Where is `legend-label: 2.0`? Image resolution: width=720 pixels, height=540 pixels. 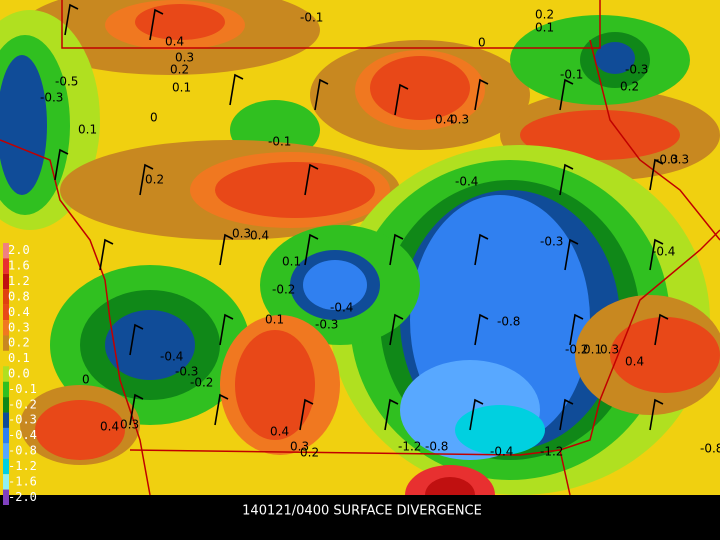
legend-label: 2.0 is located at coordinates (19, 250).